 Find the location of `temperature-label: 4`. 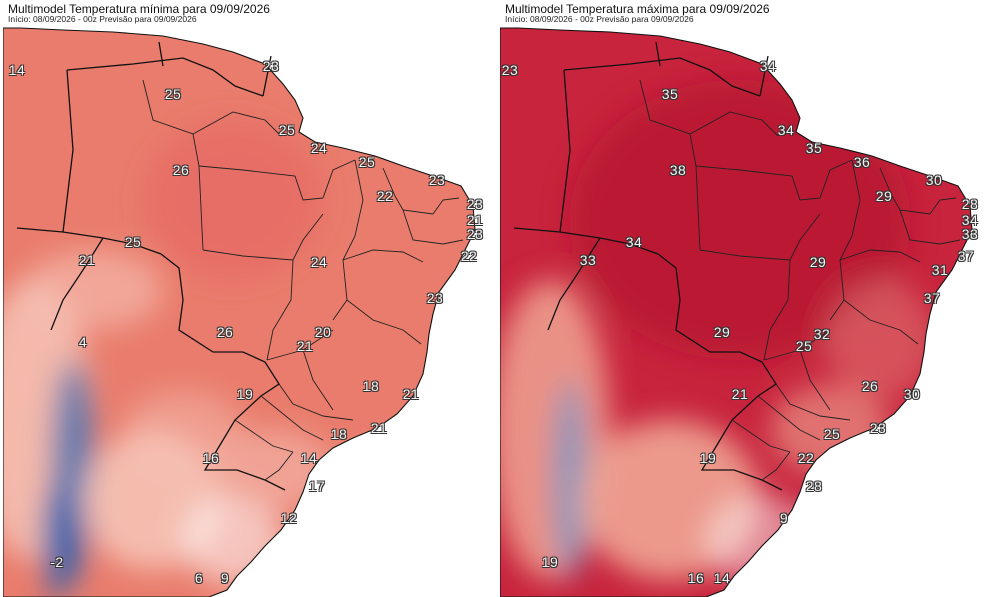

temperature-label: 4 is located at coordinates (83, 342).